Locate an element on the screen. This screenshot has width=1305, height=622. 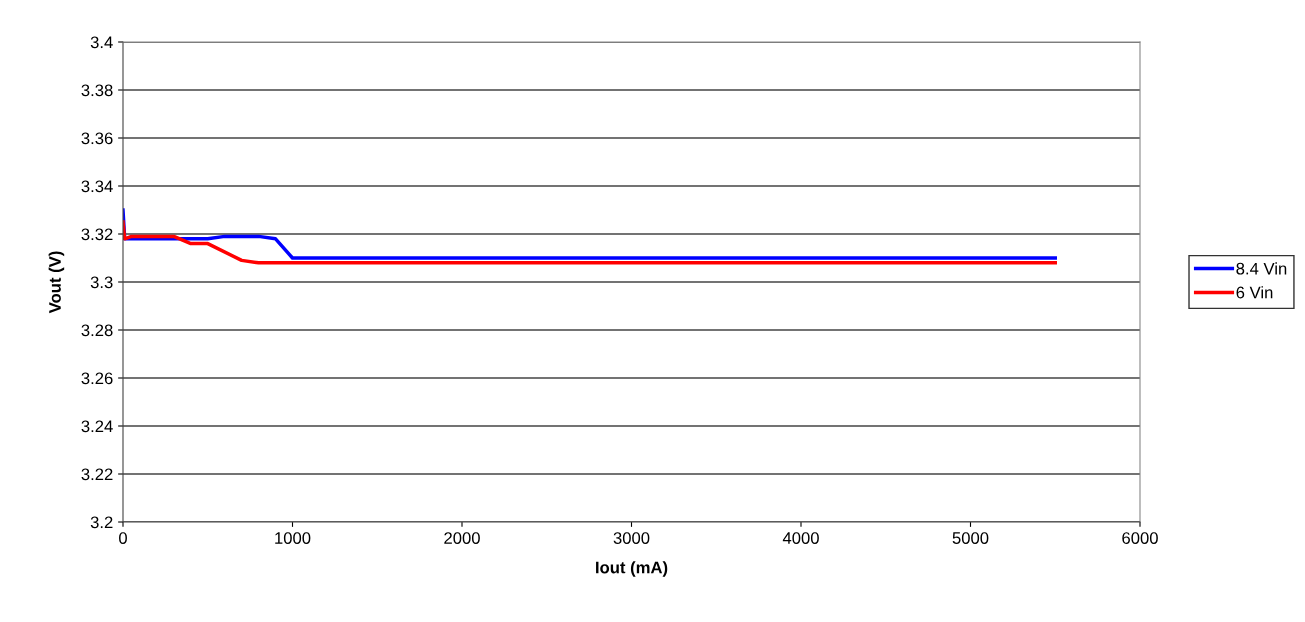
y-tick-label: 3.32 is located at coordinates (97, 234).